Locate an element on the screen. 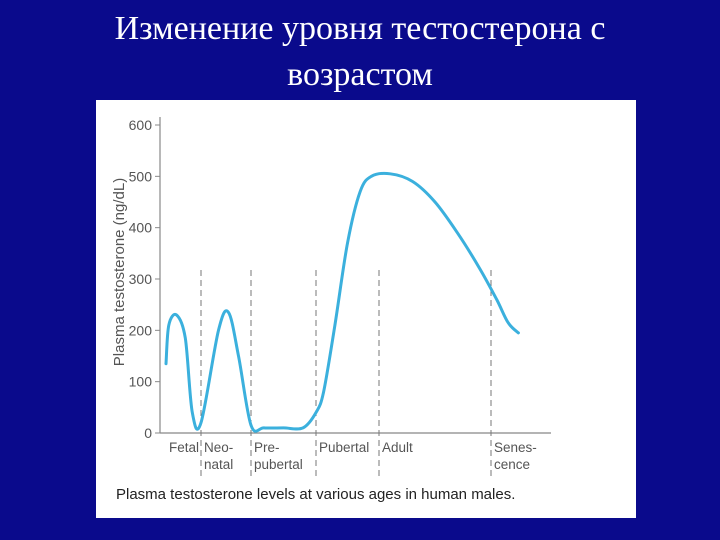  stage-label: Neo- is located at coordinates (218, 447).